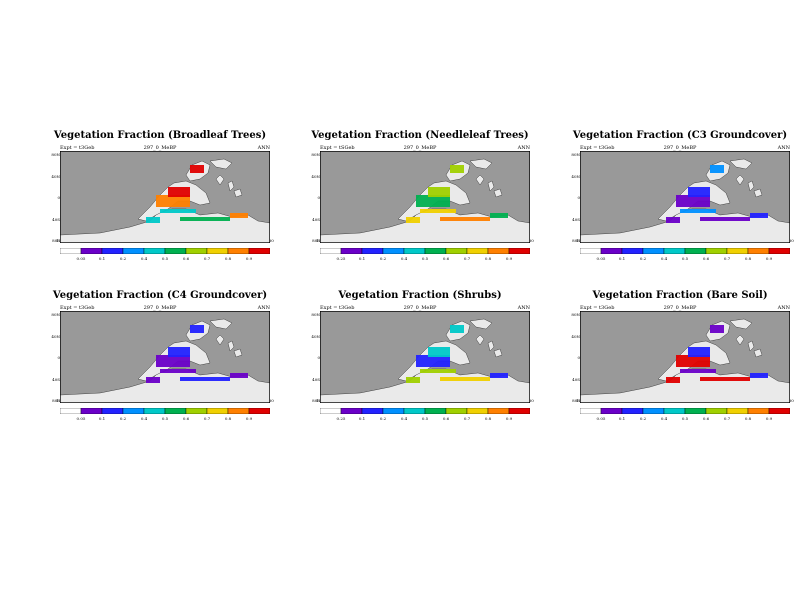 The image size is (800, 600). What do you see at coordinates (337, 148) in the screenshot?
I see `expt-label: Expt = tSGeb` at bounding box center [337, 148].